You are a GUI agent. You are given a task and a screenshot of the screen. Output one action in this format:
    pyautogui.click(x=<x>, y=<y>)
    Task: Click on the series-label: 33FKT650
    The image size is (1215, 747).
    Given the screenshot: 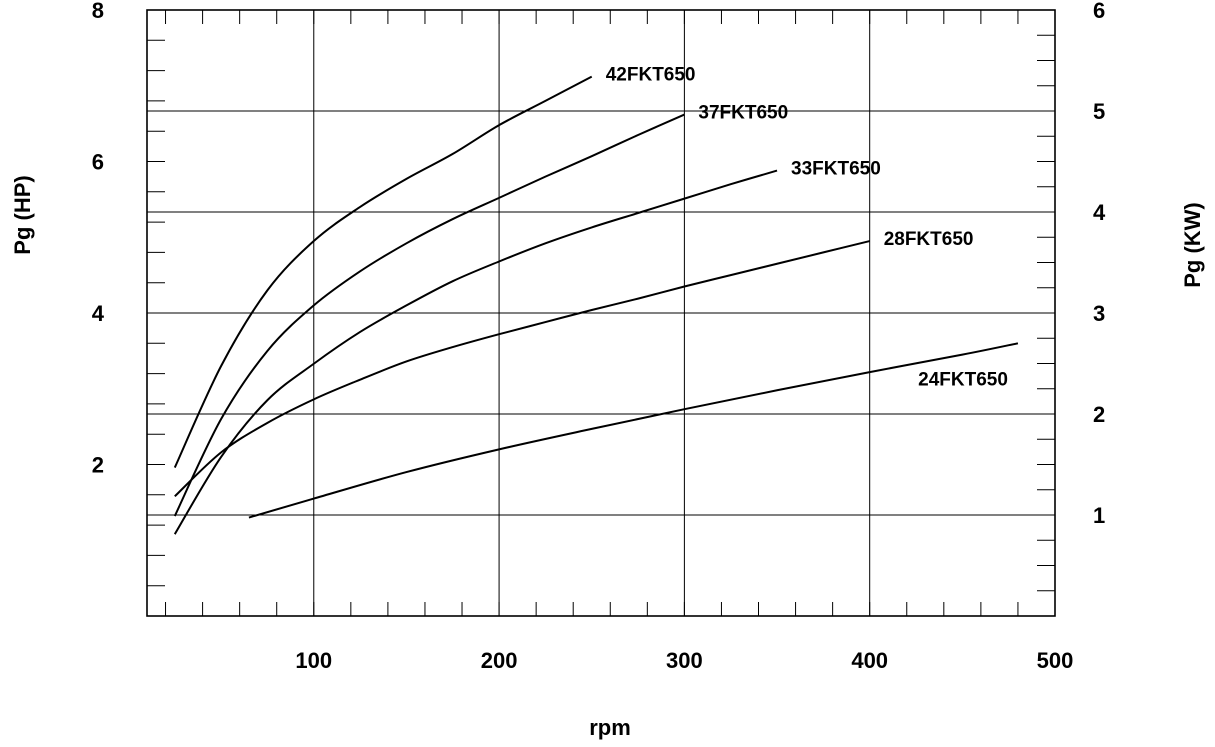 What is the action you would take?
    pyautogui.click(x=836, y=169)
    